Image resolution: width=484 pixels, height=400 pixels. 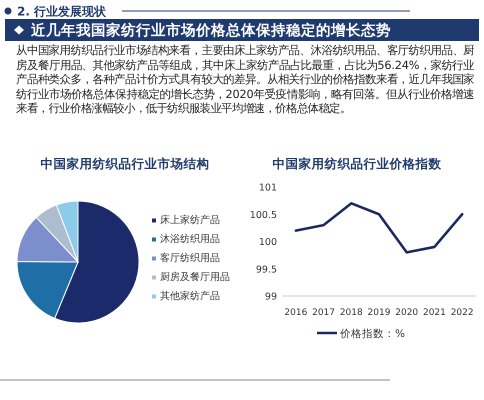 What do you see at coordinates (379, 228) in the screenshot?
I see `line-series` at bounding box center [379, 228].